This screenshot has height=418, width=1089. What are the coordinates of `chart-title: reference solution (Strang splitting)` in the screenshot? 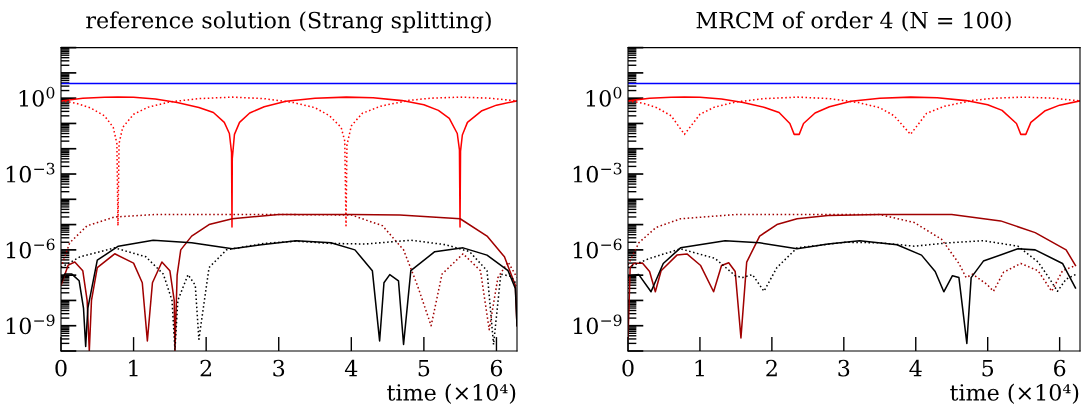 It's located at (288, 22).